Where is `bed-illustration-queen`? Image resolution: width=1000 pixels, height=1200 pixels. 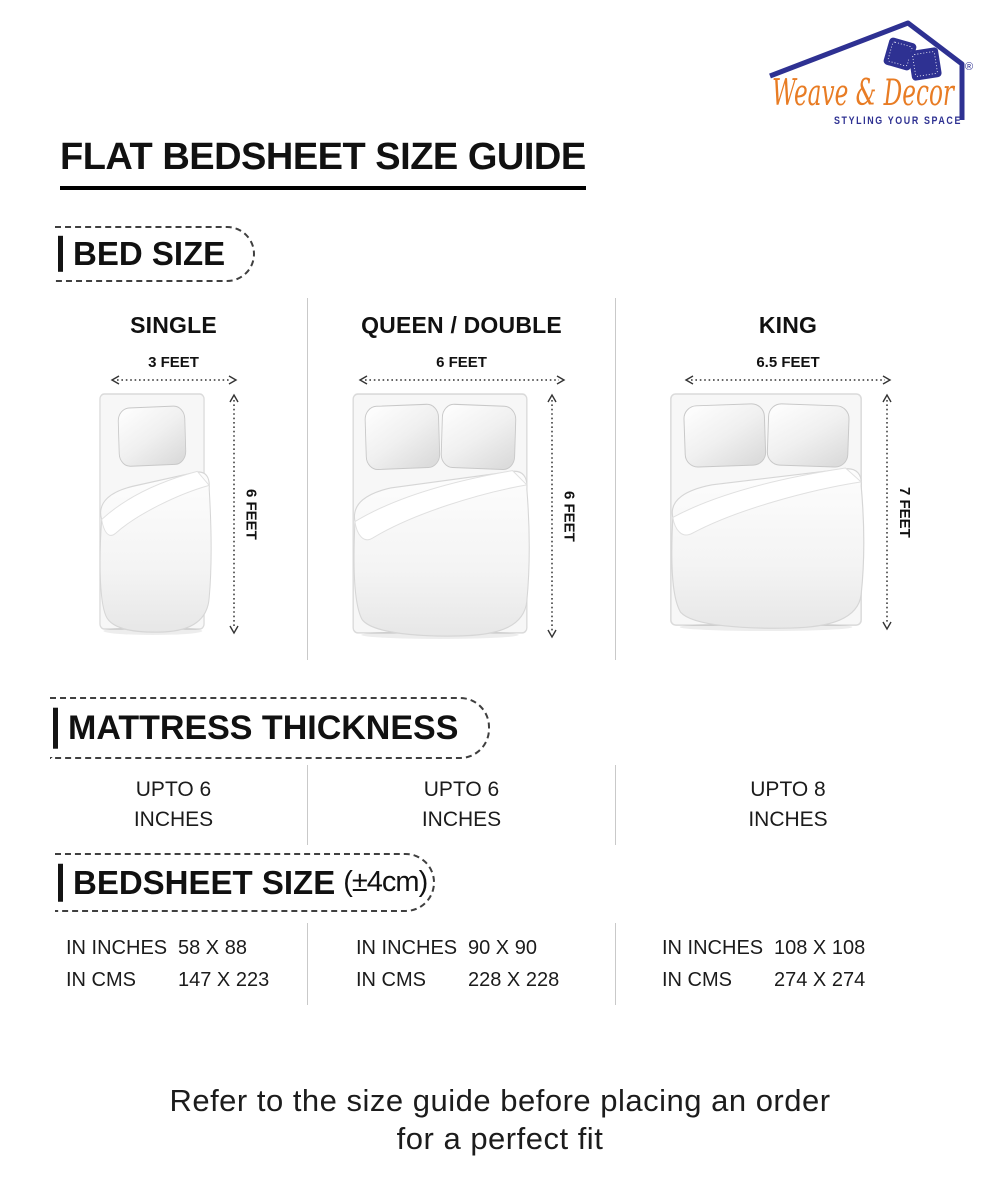
bed-illustration-queen is located at coordinates (440, 516).